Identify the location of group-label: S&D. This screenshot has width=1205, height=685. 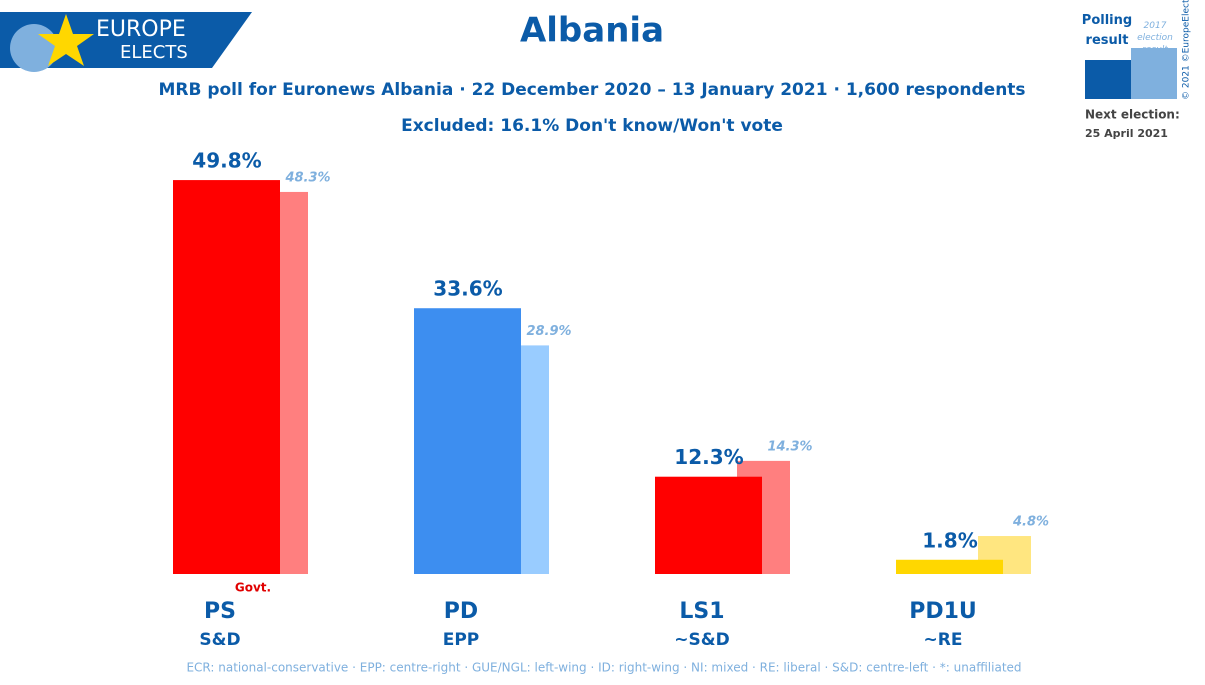
(219, 640).